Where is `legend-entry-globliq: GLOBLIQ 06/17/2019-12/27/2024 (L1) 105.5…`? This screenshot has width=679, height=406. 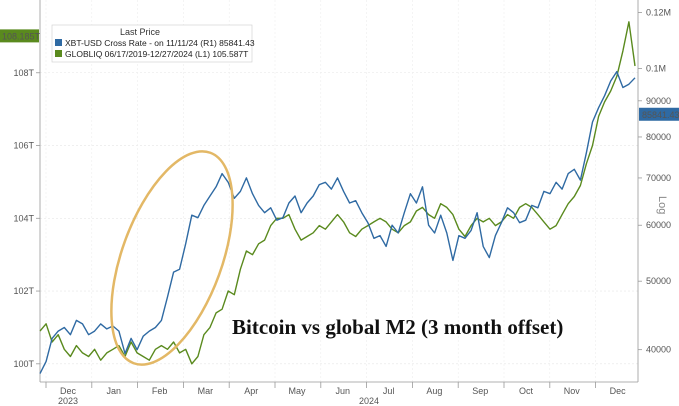 legend-entry-globliq: GLOBLIQ 06/17/2019-12/27/2024 (L1) 105.5… is located at coordinates (156, 54).